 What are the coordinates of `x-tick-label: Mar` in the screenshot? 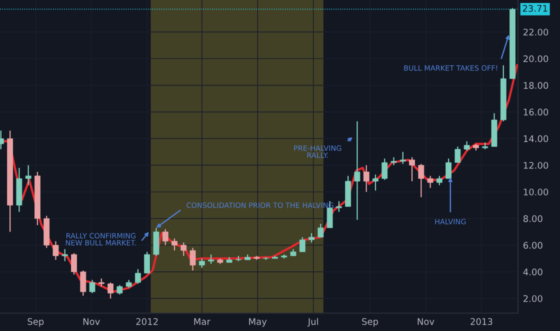 It's located at (202, 321).